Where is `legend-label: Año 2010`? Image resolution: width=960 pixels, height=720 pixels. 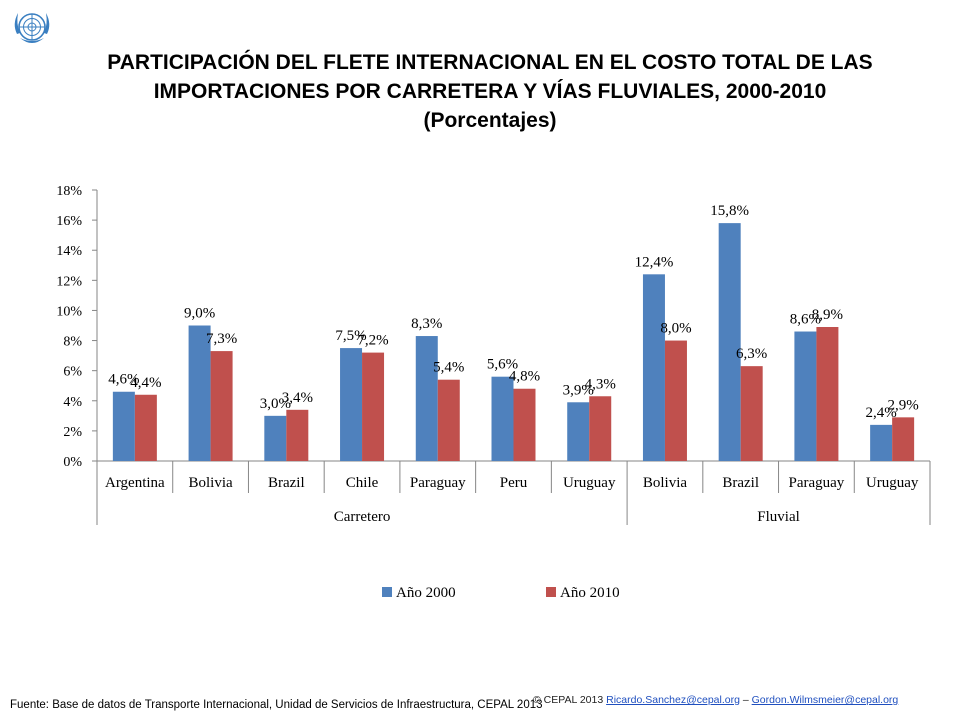
legend-label: Año 2010 is located at coordinates (590, 593).